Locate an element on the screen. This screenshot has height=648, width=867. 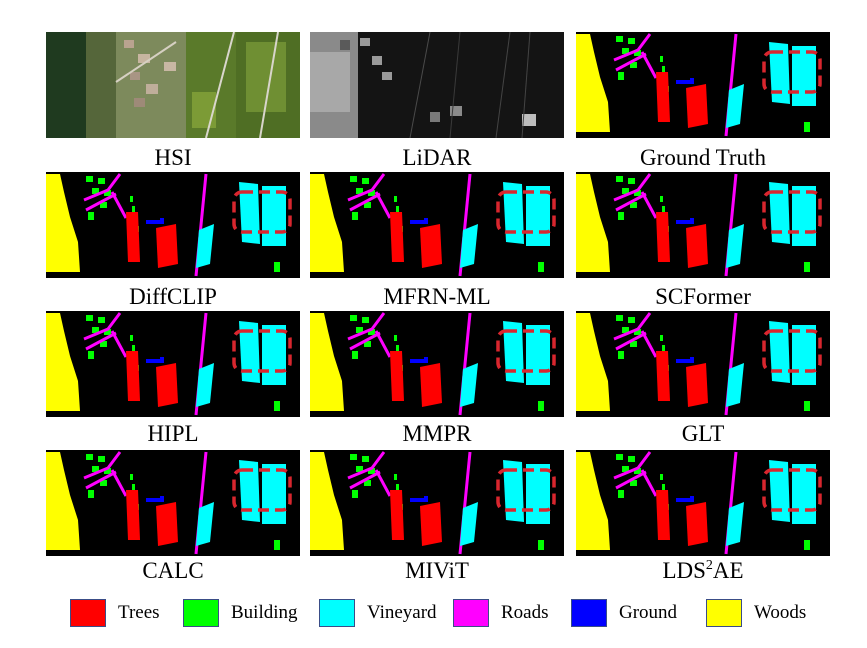
caption-mivit: MIViT is located at coordinates (437, 570).